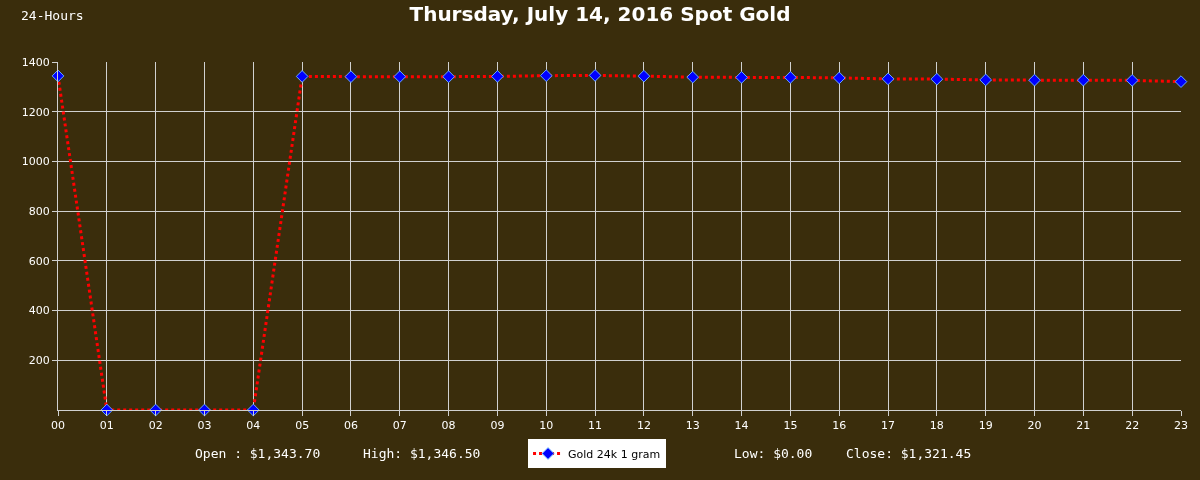  Describe the element at coordinates (790, 426) in the screenshot. I see `x-tick-label: 15` at that location.